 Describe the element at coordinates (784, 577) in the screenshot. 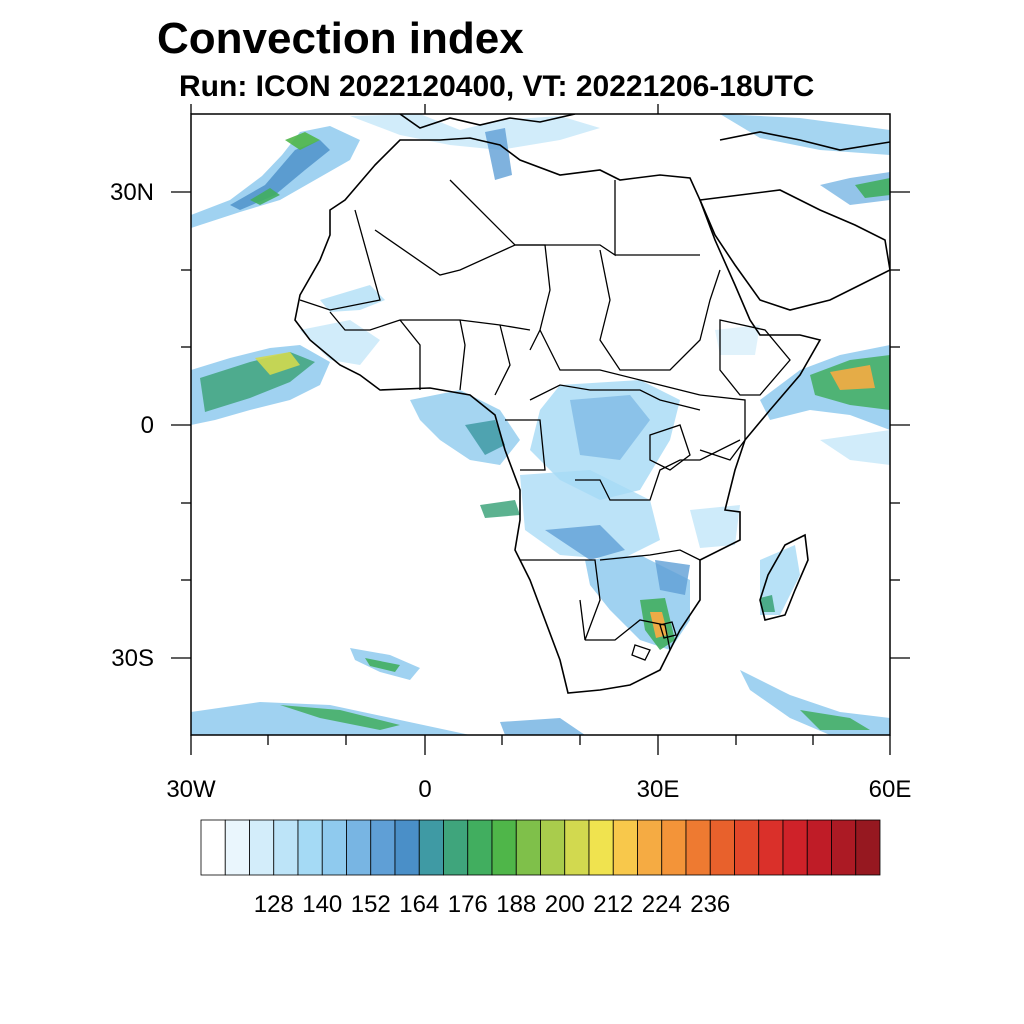

I see `madagascar-coastline` at that location.